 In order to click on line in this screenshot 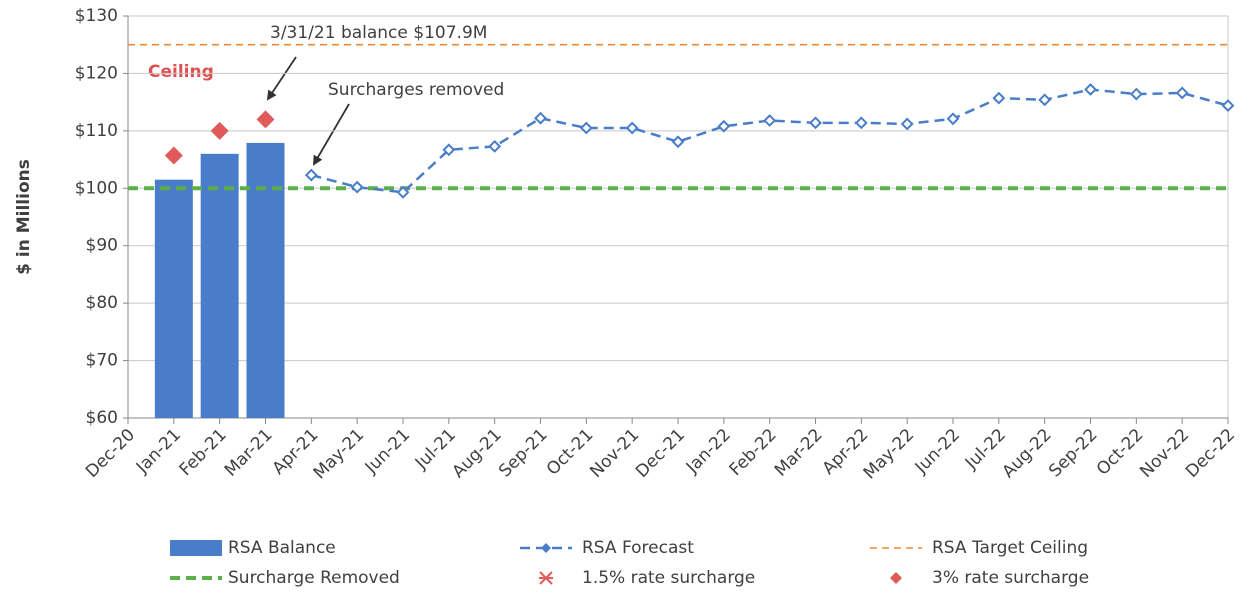, I will do `click(770, 141)`.